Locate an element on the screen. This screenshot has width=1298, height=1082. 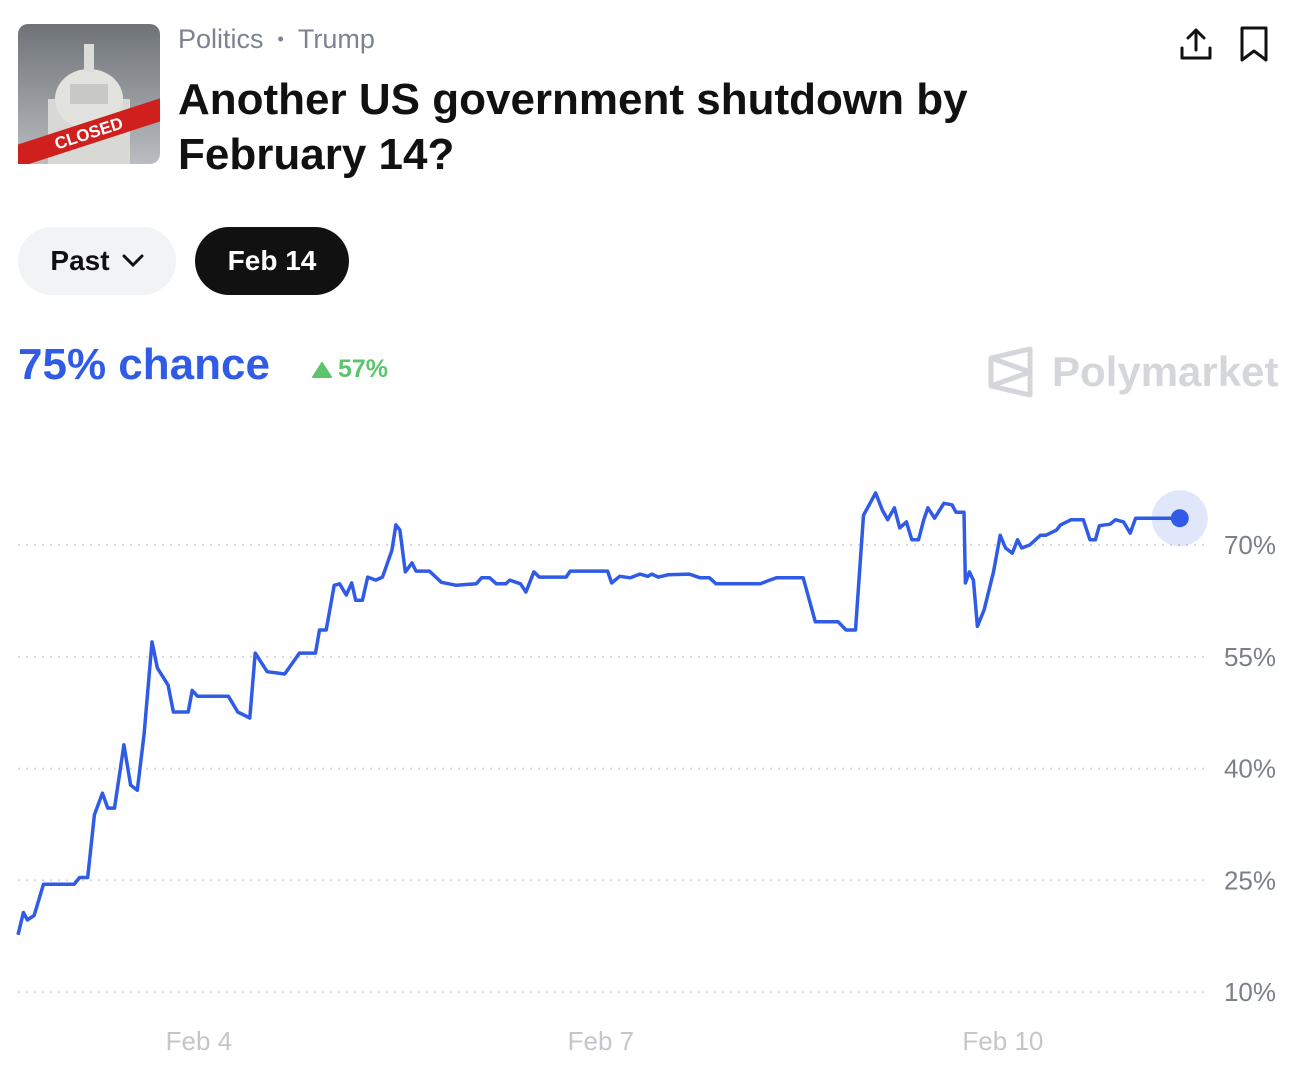
brand-name: Polymarket is located at coordinates (1165, 371).